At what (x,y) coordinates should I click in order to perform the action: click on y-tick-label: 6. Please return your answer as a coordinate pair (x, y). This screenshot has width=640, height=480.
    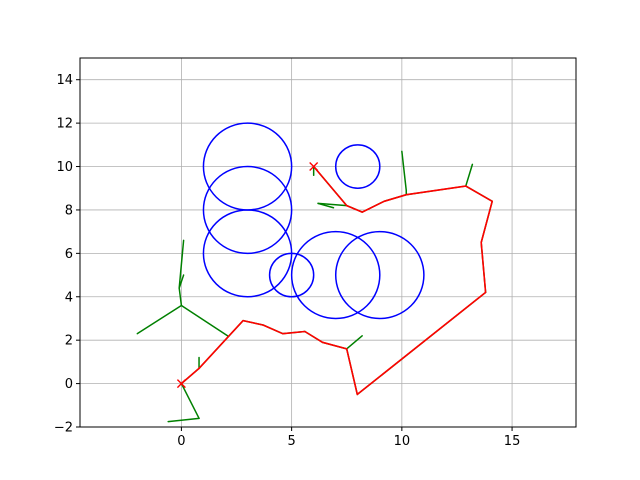
    Looking at the image, I should click on (69, 254).